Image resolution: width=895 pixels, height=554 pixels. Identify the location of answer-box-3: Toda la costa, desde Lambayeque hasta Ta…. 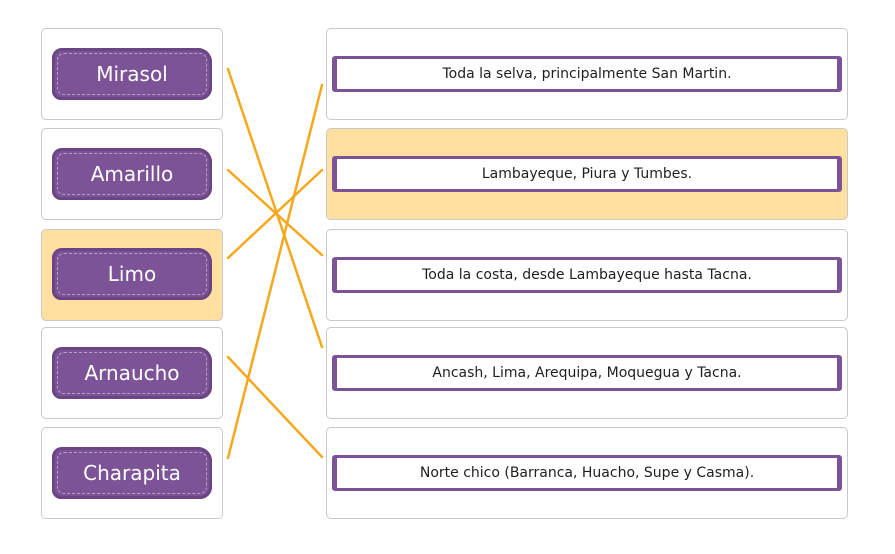
(587, 275).